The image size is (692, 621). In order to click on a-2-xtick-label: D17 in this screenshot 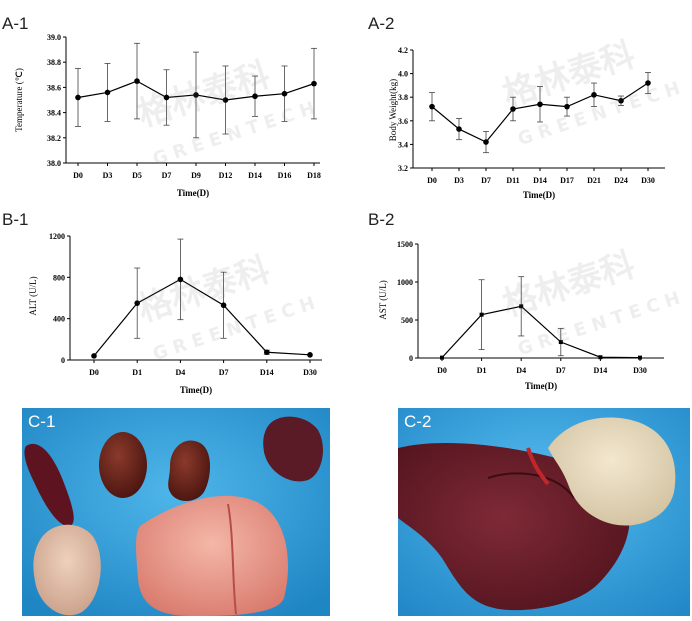, I will do `click(567, 180)`.